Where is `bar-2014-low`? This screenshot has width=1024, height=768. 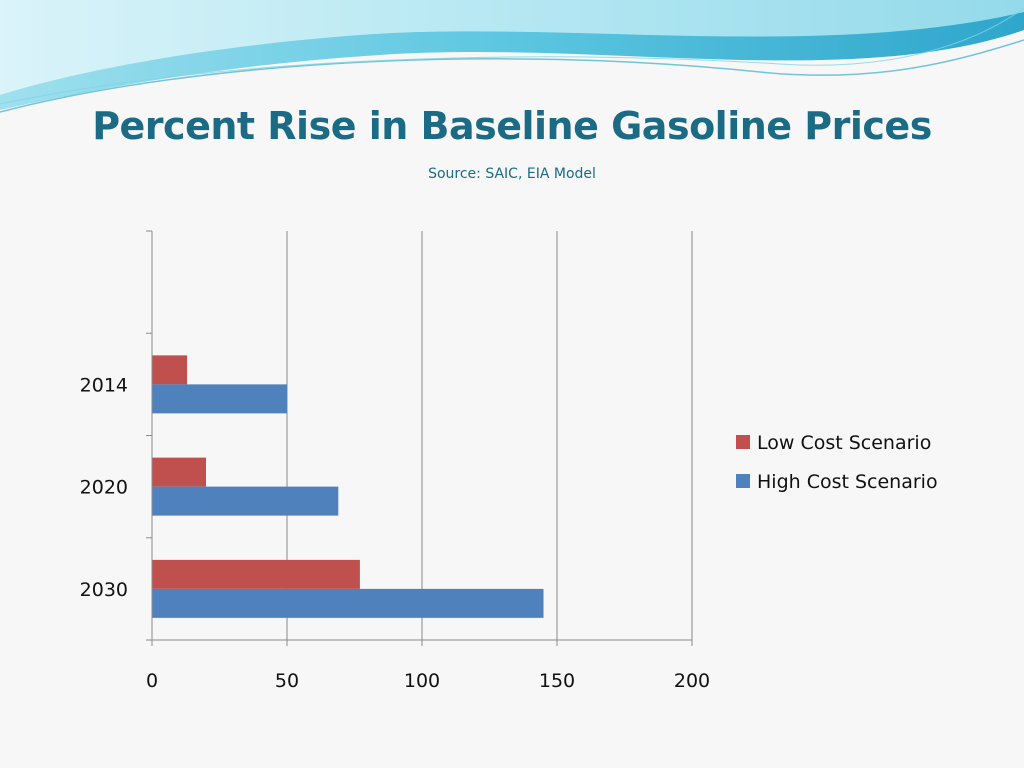 bar-2014-low is located at coordinates (170, 370).